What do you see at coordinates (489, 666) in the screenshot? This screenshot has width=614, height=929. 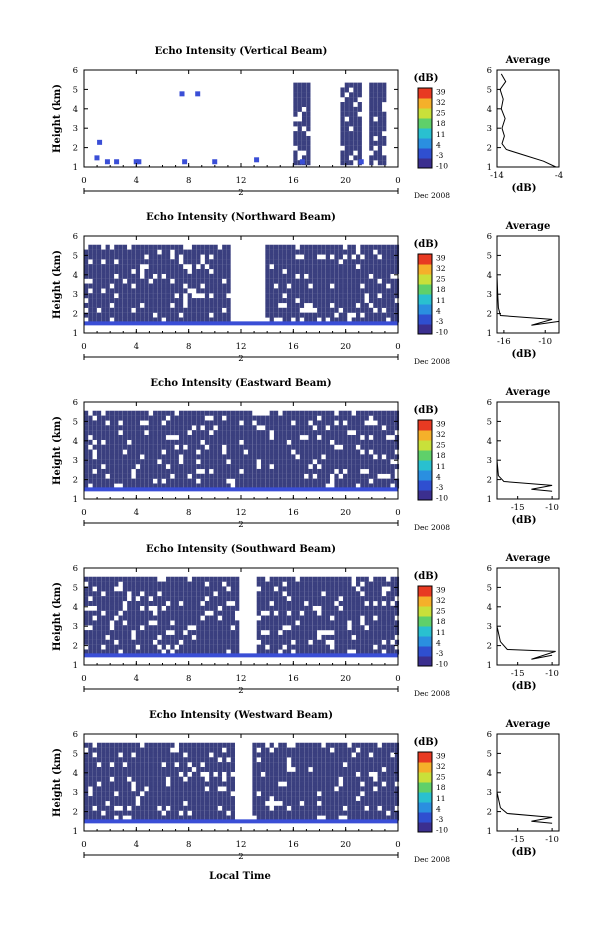 I see `avg-y-tick-label: 1` at bounding box center [489, 666].